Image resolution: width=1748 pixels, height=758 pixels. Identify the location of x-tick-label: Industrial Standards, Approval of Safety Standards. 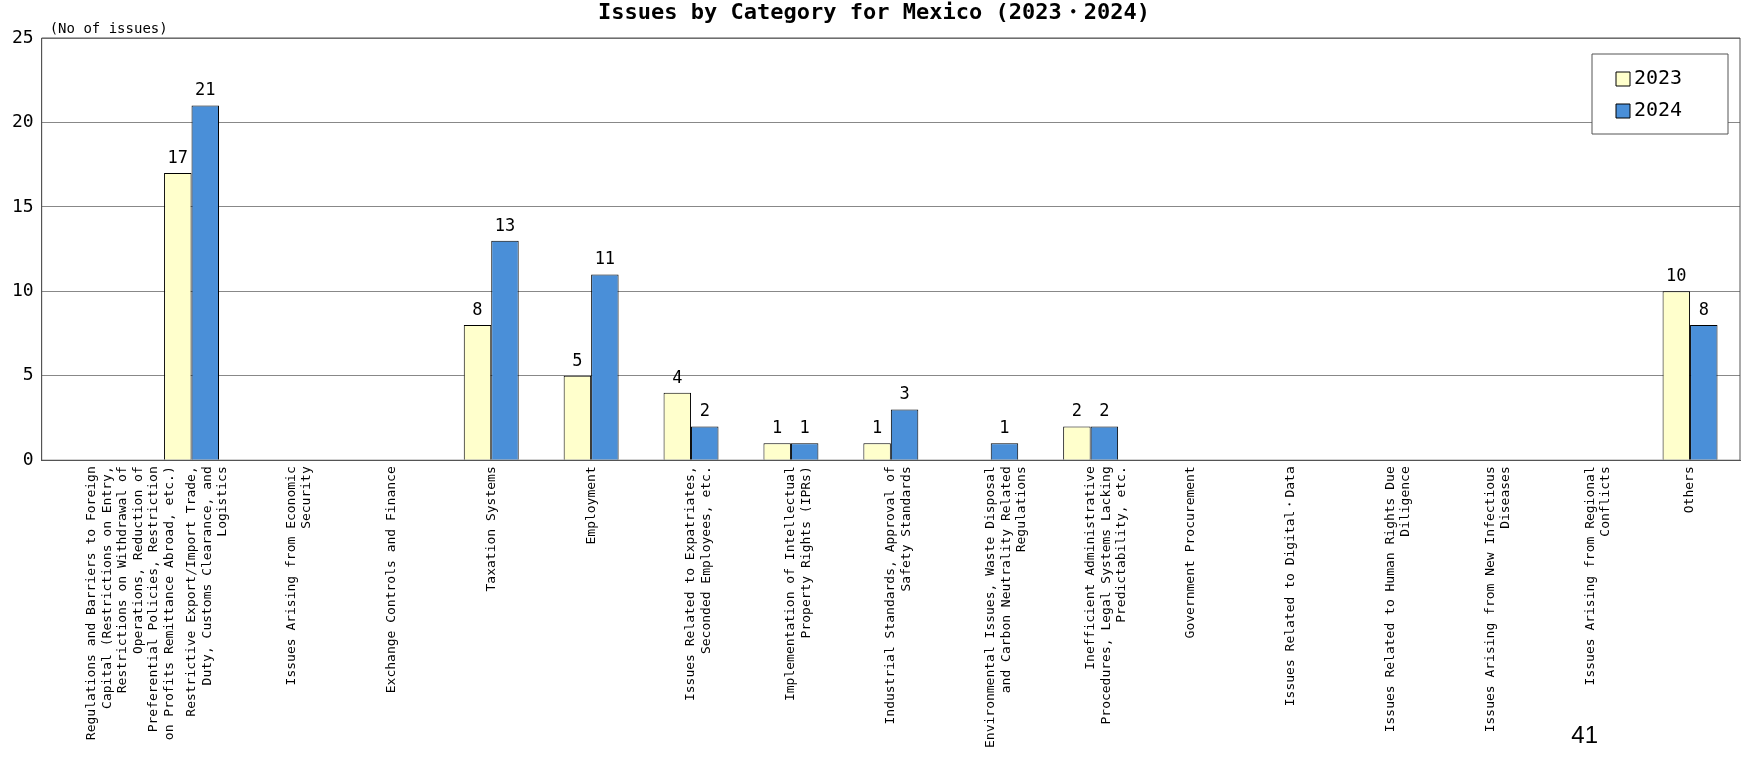
(897, 595).